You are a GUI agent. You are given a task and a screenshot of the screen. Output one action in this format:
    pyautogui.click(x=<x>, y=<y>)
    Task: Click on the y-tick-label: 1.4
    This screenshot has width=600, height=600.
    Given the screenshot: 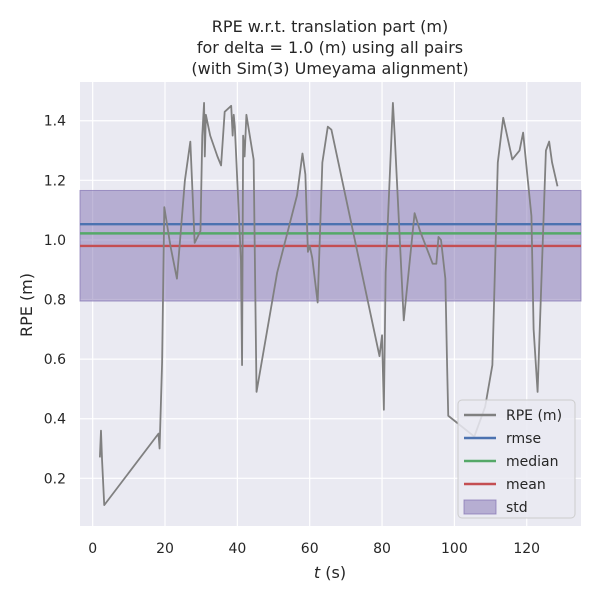 What is the action you would take?
    pyautogui.click(x=55, y=122)
    